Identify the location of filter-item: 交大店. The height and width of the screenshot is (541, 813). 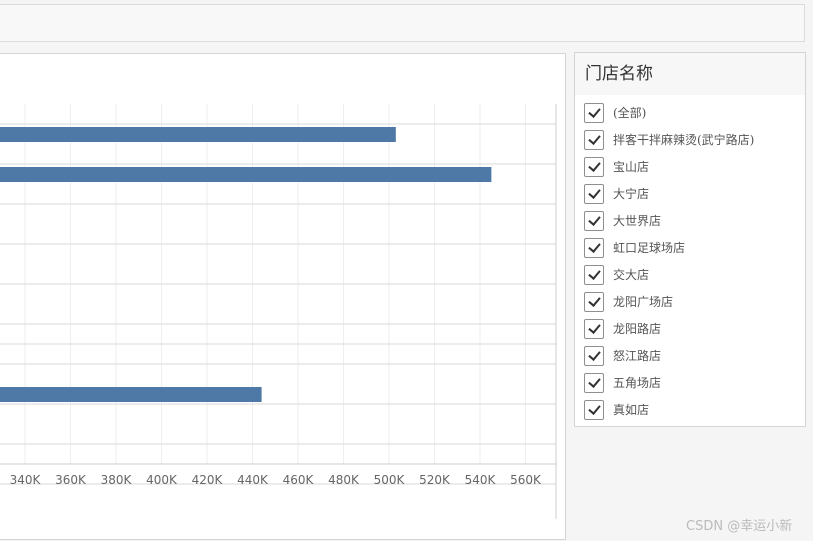
(694, 274).